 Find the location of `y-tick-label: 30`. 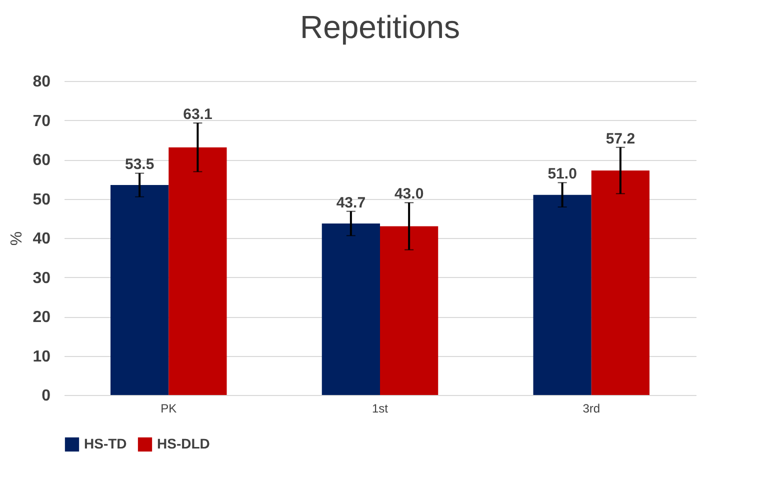

y-tick-label: 30 is located at coordinates (41, 278).